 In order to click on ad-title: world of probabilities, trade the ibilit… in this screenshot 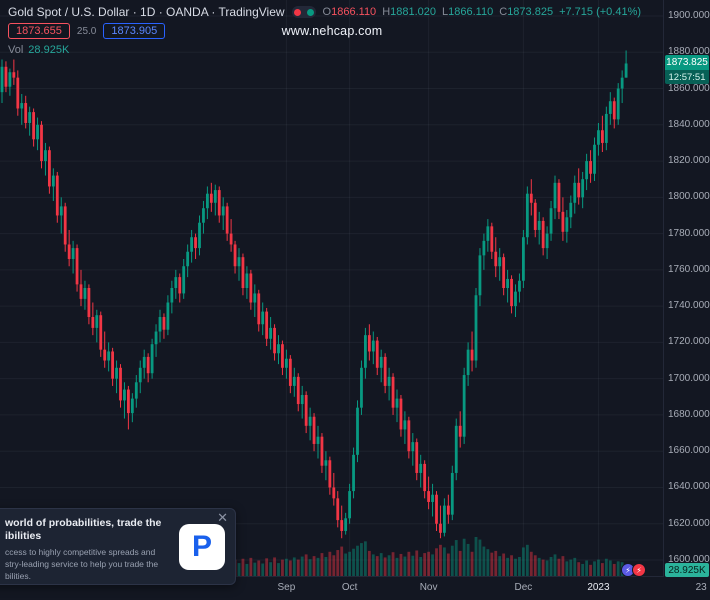, I will do `click(87, 530)`.